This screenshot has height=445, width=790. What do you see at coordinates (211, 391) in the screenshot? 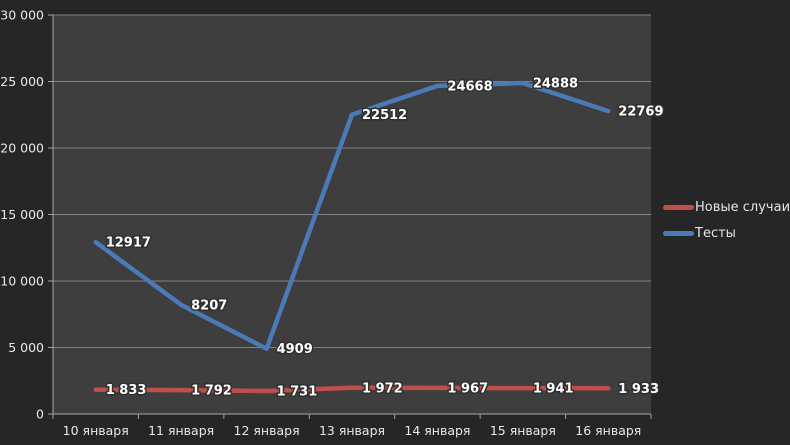
I see `data-label-new-cases: 1 792` at bounding box center [211, 391].